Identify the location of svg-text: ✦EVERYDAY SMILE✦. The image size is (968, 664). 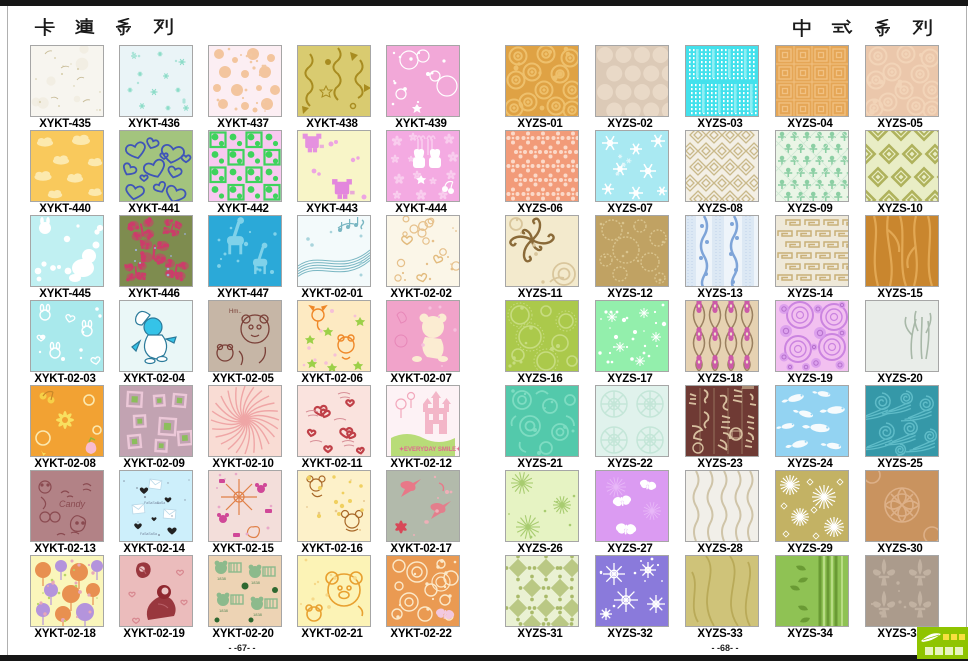
(429, 449).